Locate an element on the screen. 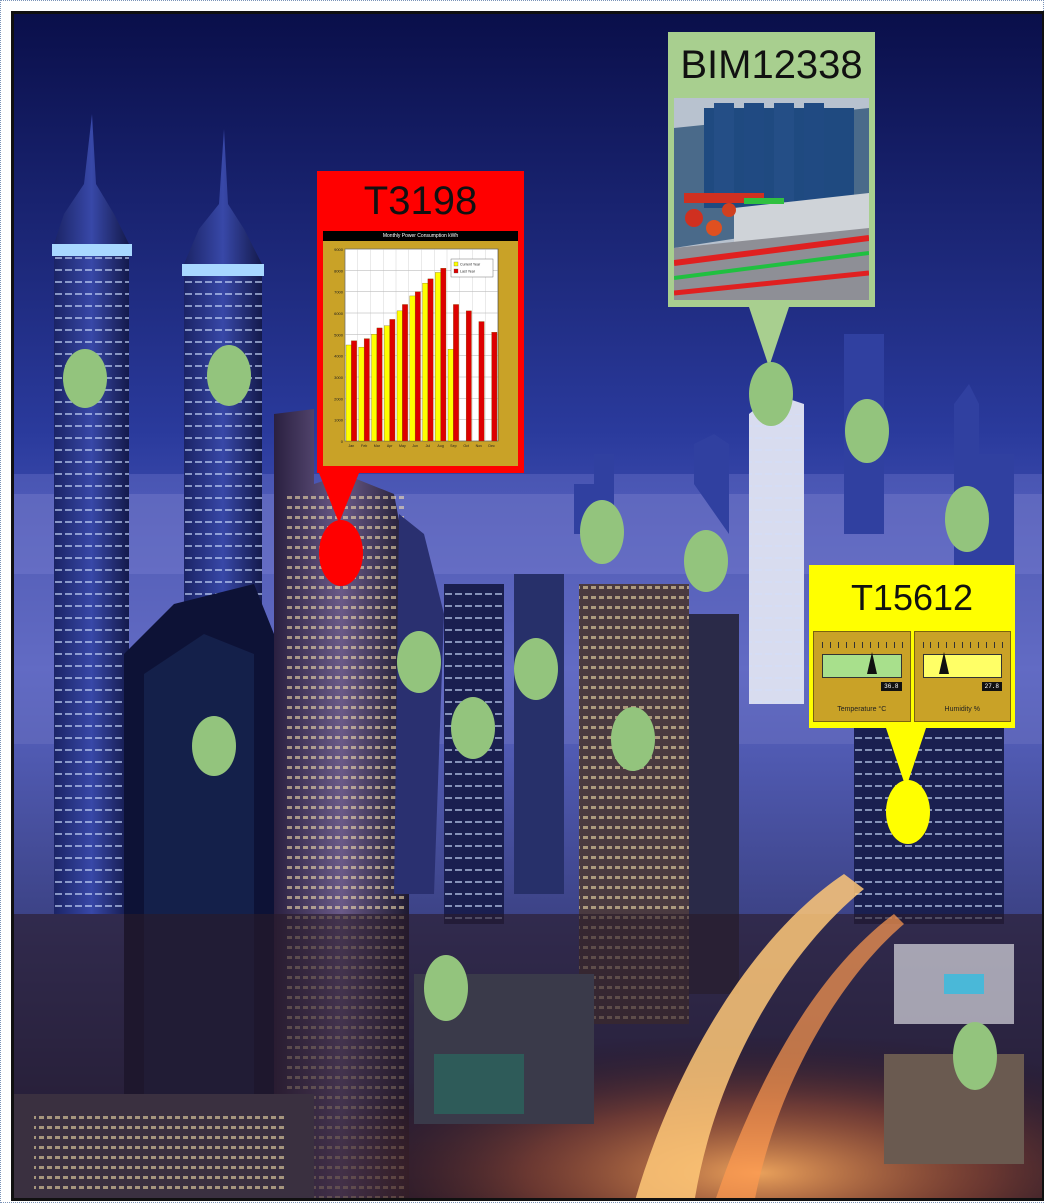  gauge-panel: 36.8 Temperature °C 27.8 Humidity % is located at coordinates (912, 676).